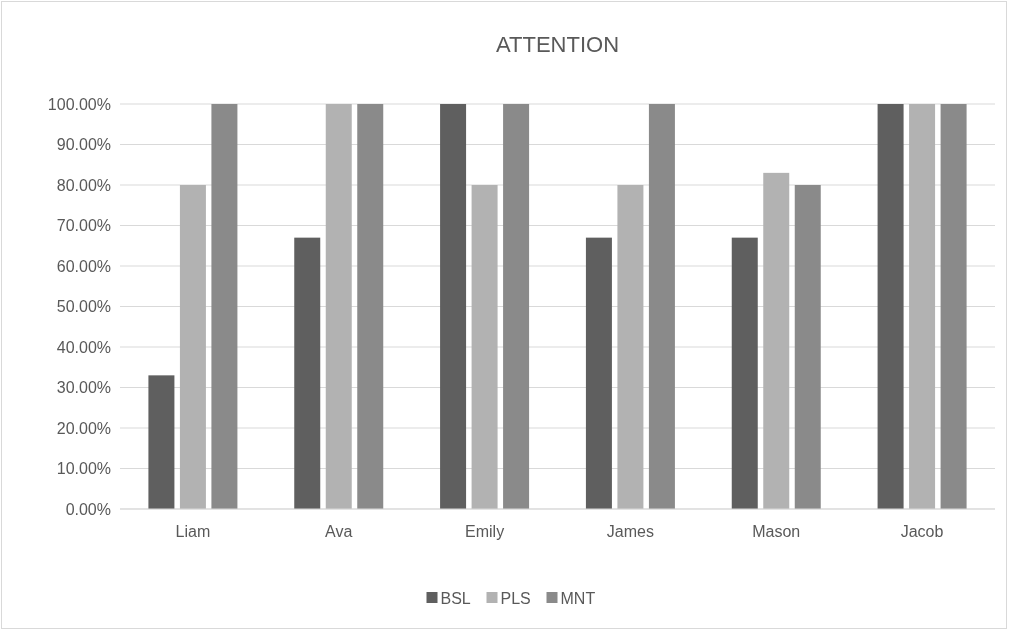  Describe the element at coordinates (339, 531) in the screenshot. I see `x-tick-label: Ava` at that location.